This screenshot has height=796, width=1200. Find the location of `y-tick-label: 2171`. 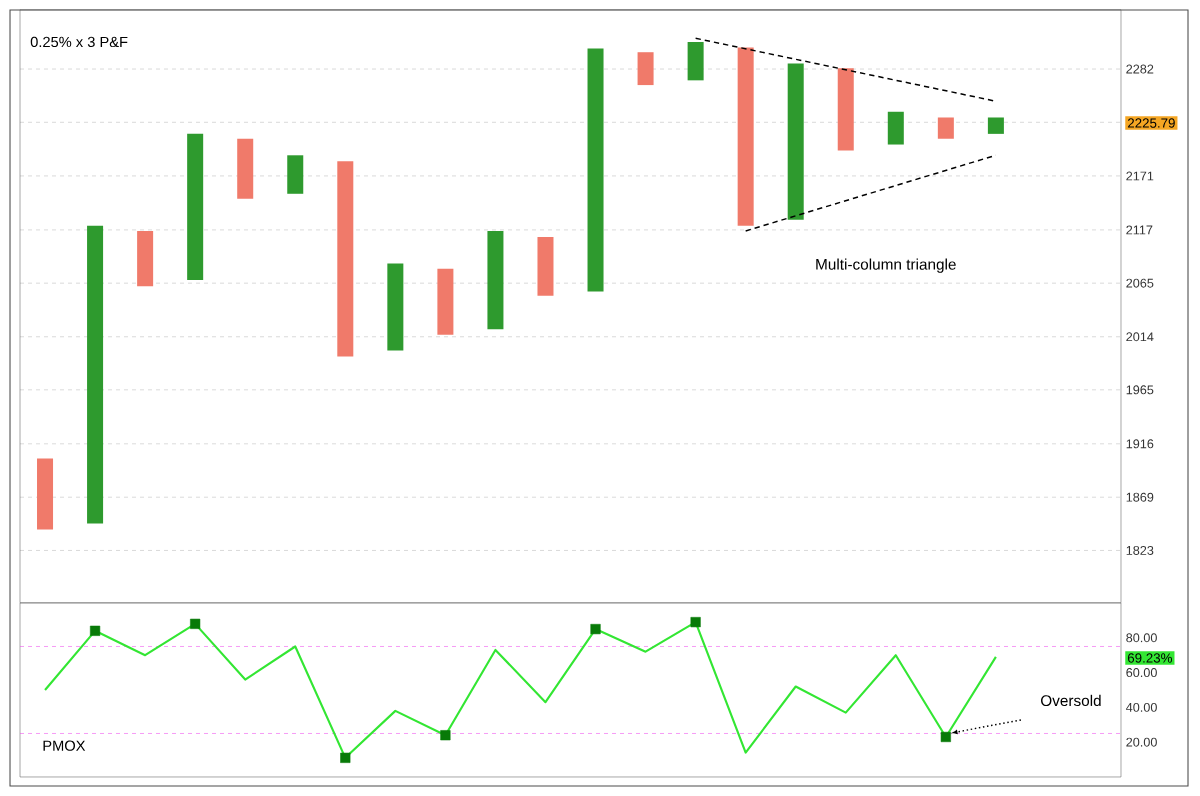

y-tick-label: 2171 is located at coordinates (1140, 176).